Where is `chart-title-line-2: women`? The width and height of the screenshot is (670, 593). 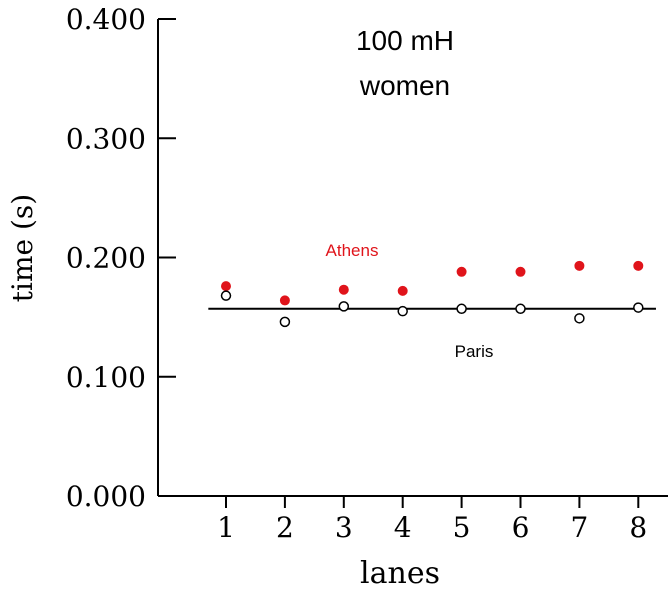
chart-title-line-2: women is located at coordinates (404, 85).